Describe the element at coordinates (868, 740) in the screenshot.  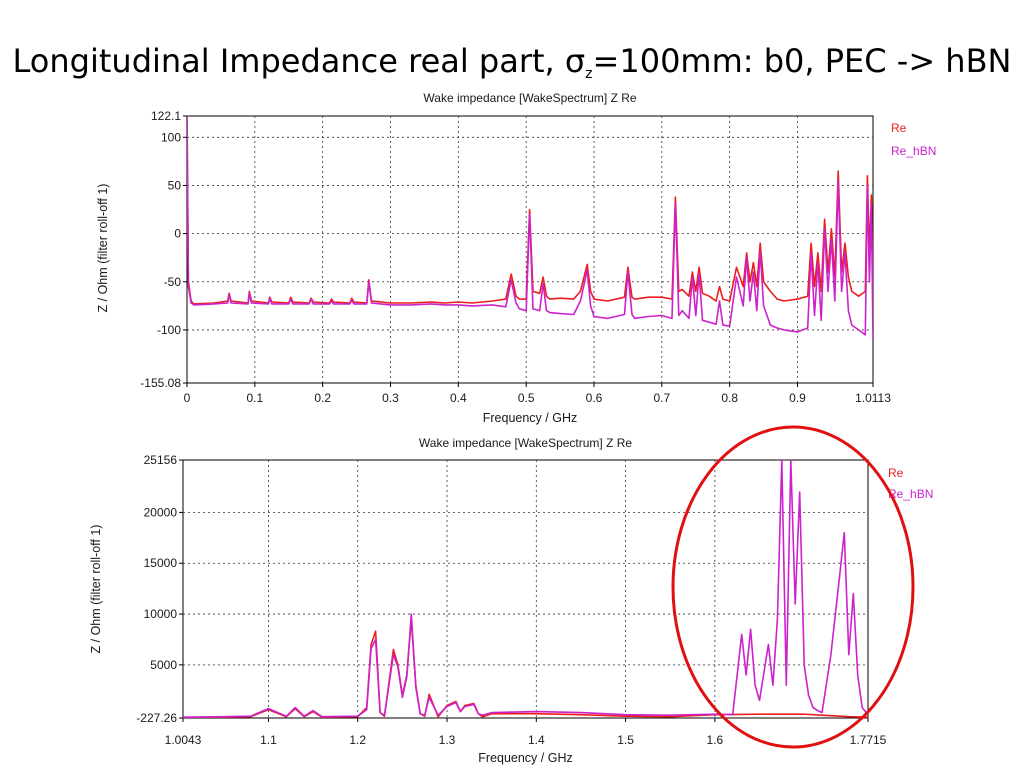
I see `x-tick-label: 1.7715` at that location.